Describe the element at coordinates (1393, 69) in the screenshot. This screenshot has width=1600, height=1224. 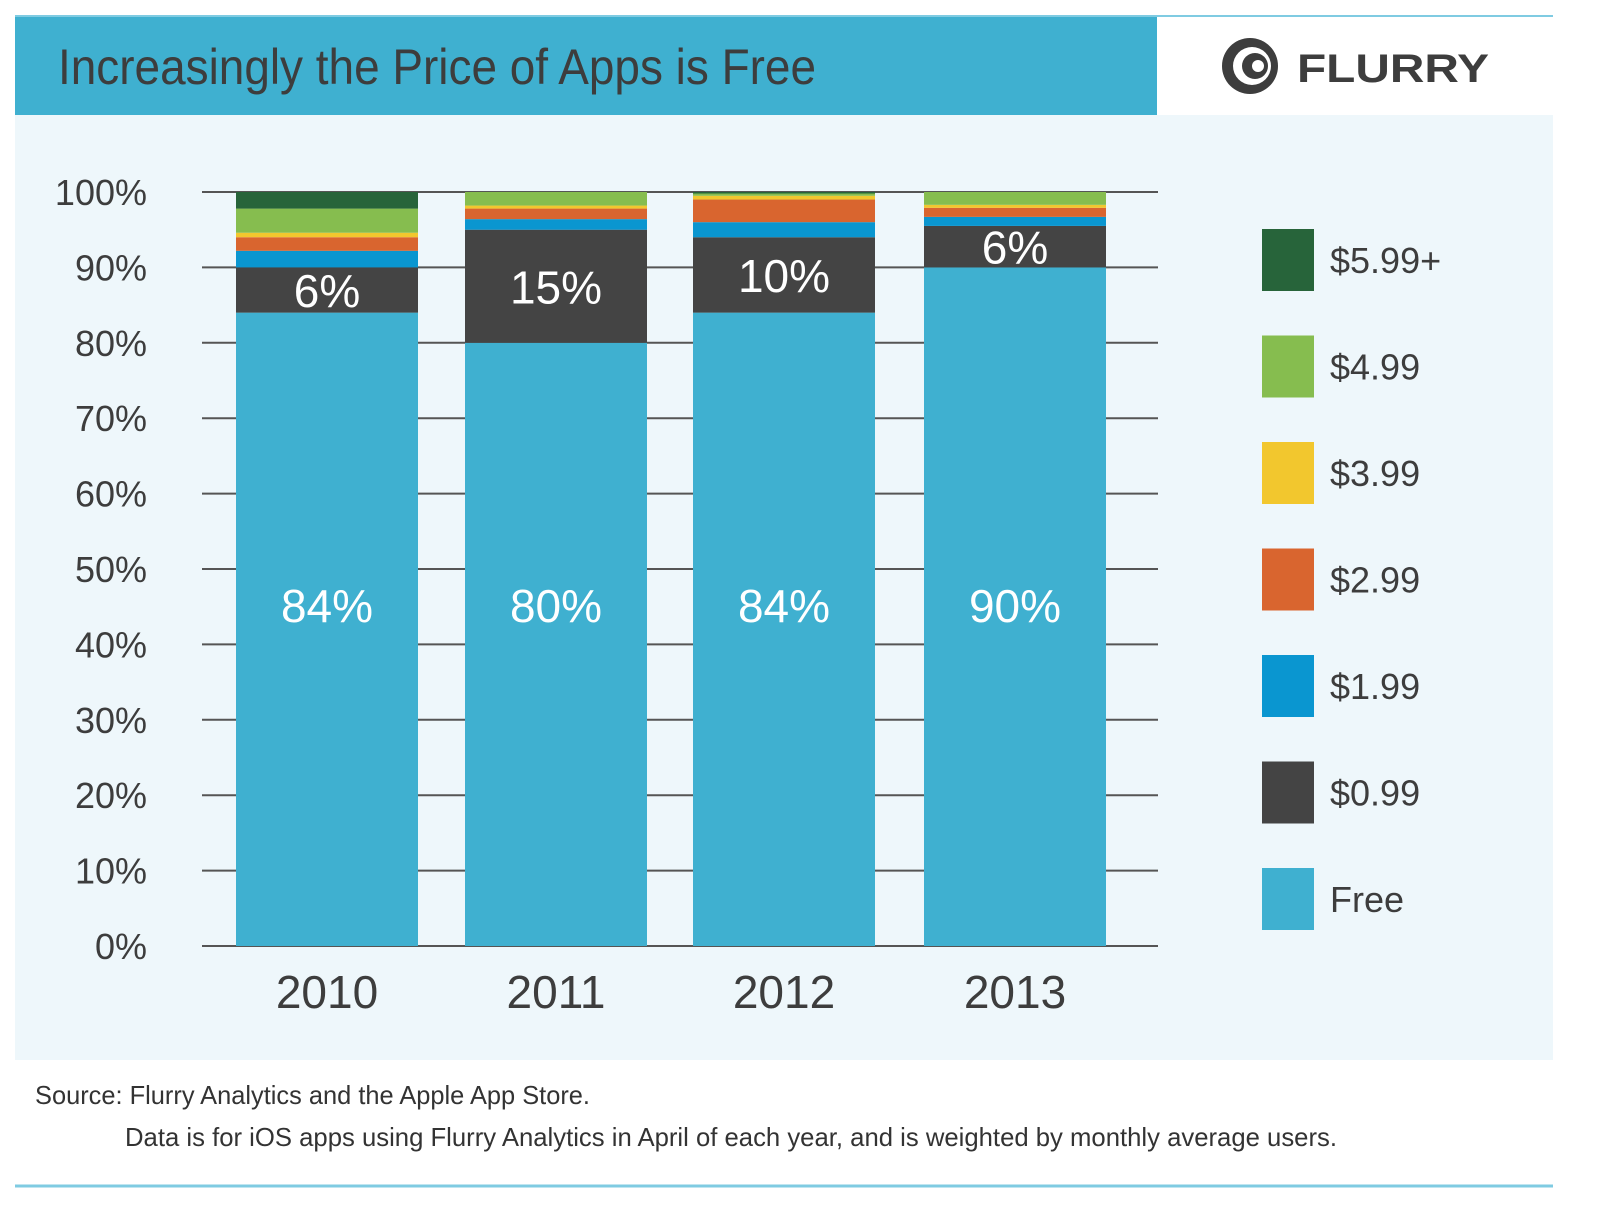
I see `flurry-logo-text: FLURRY` at that location.